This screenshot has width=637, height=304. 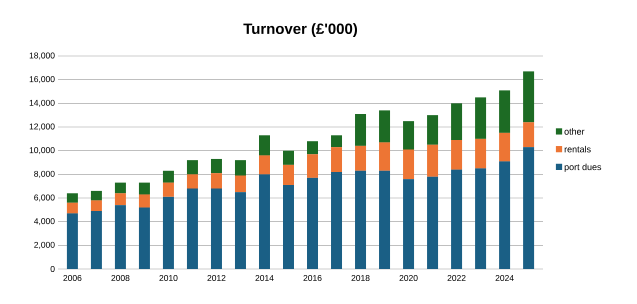 What do you see at coordinates (52, 269) in the screenshot?
I see `y-tick-label: 0` at bounding box center [52, 269].